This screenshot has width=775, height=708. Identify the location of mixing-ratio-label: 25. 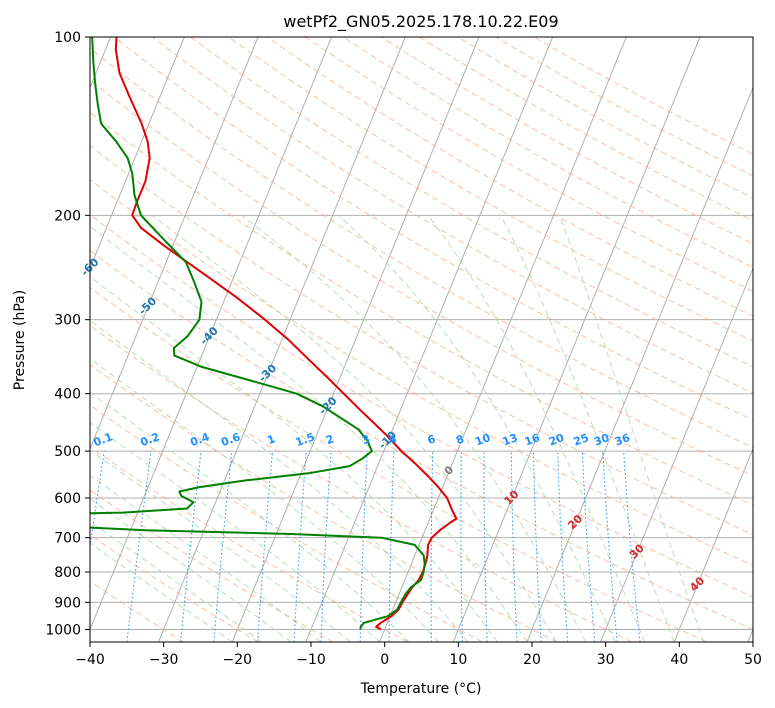
(581, 439).